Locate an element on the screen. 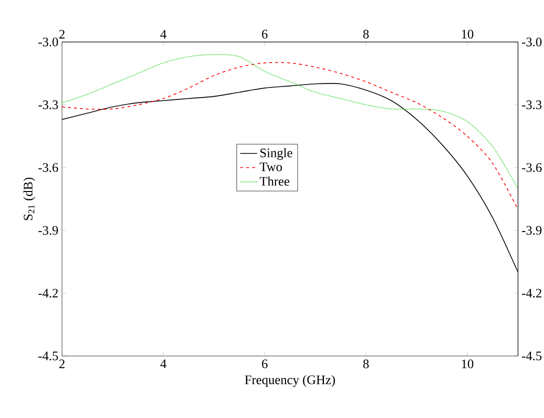 The image size is (544, 418). x-tick-label: 4 is located at coordinates (163, 364).